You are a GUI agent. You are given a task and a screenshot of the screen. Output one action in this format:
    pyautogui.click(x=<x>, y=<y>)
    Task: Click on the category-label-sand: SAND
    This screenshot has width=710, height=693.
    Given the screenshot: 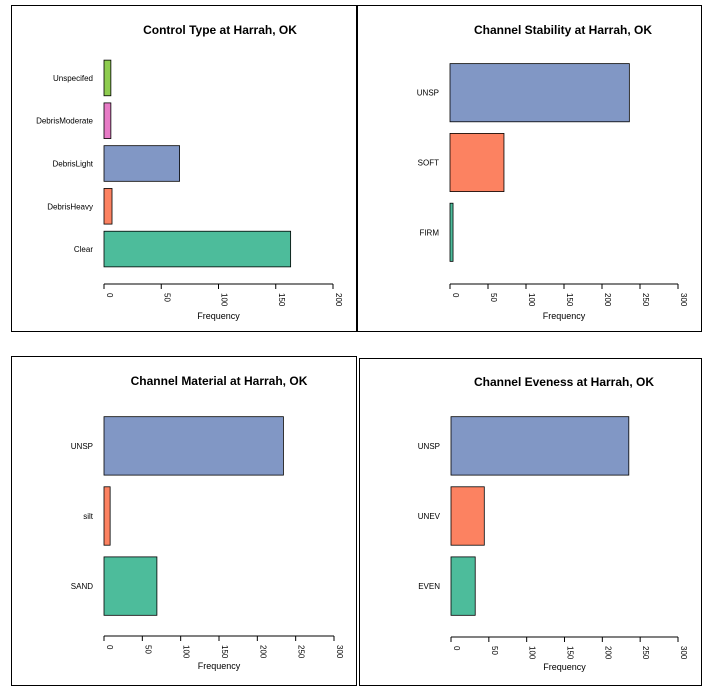 What is the action you would take?
    pyautogui.click(x=82, y=586)
    